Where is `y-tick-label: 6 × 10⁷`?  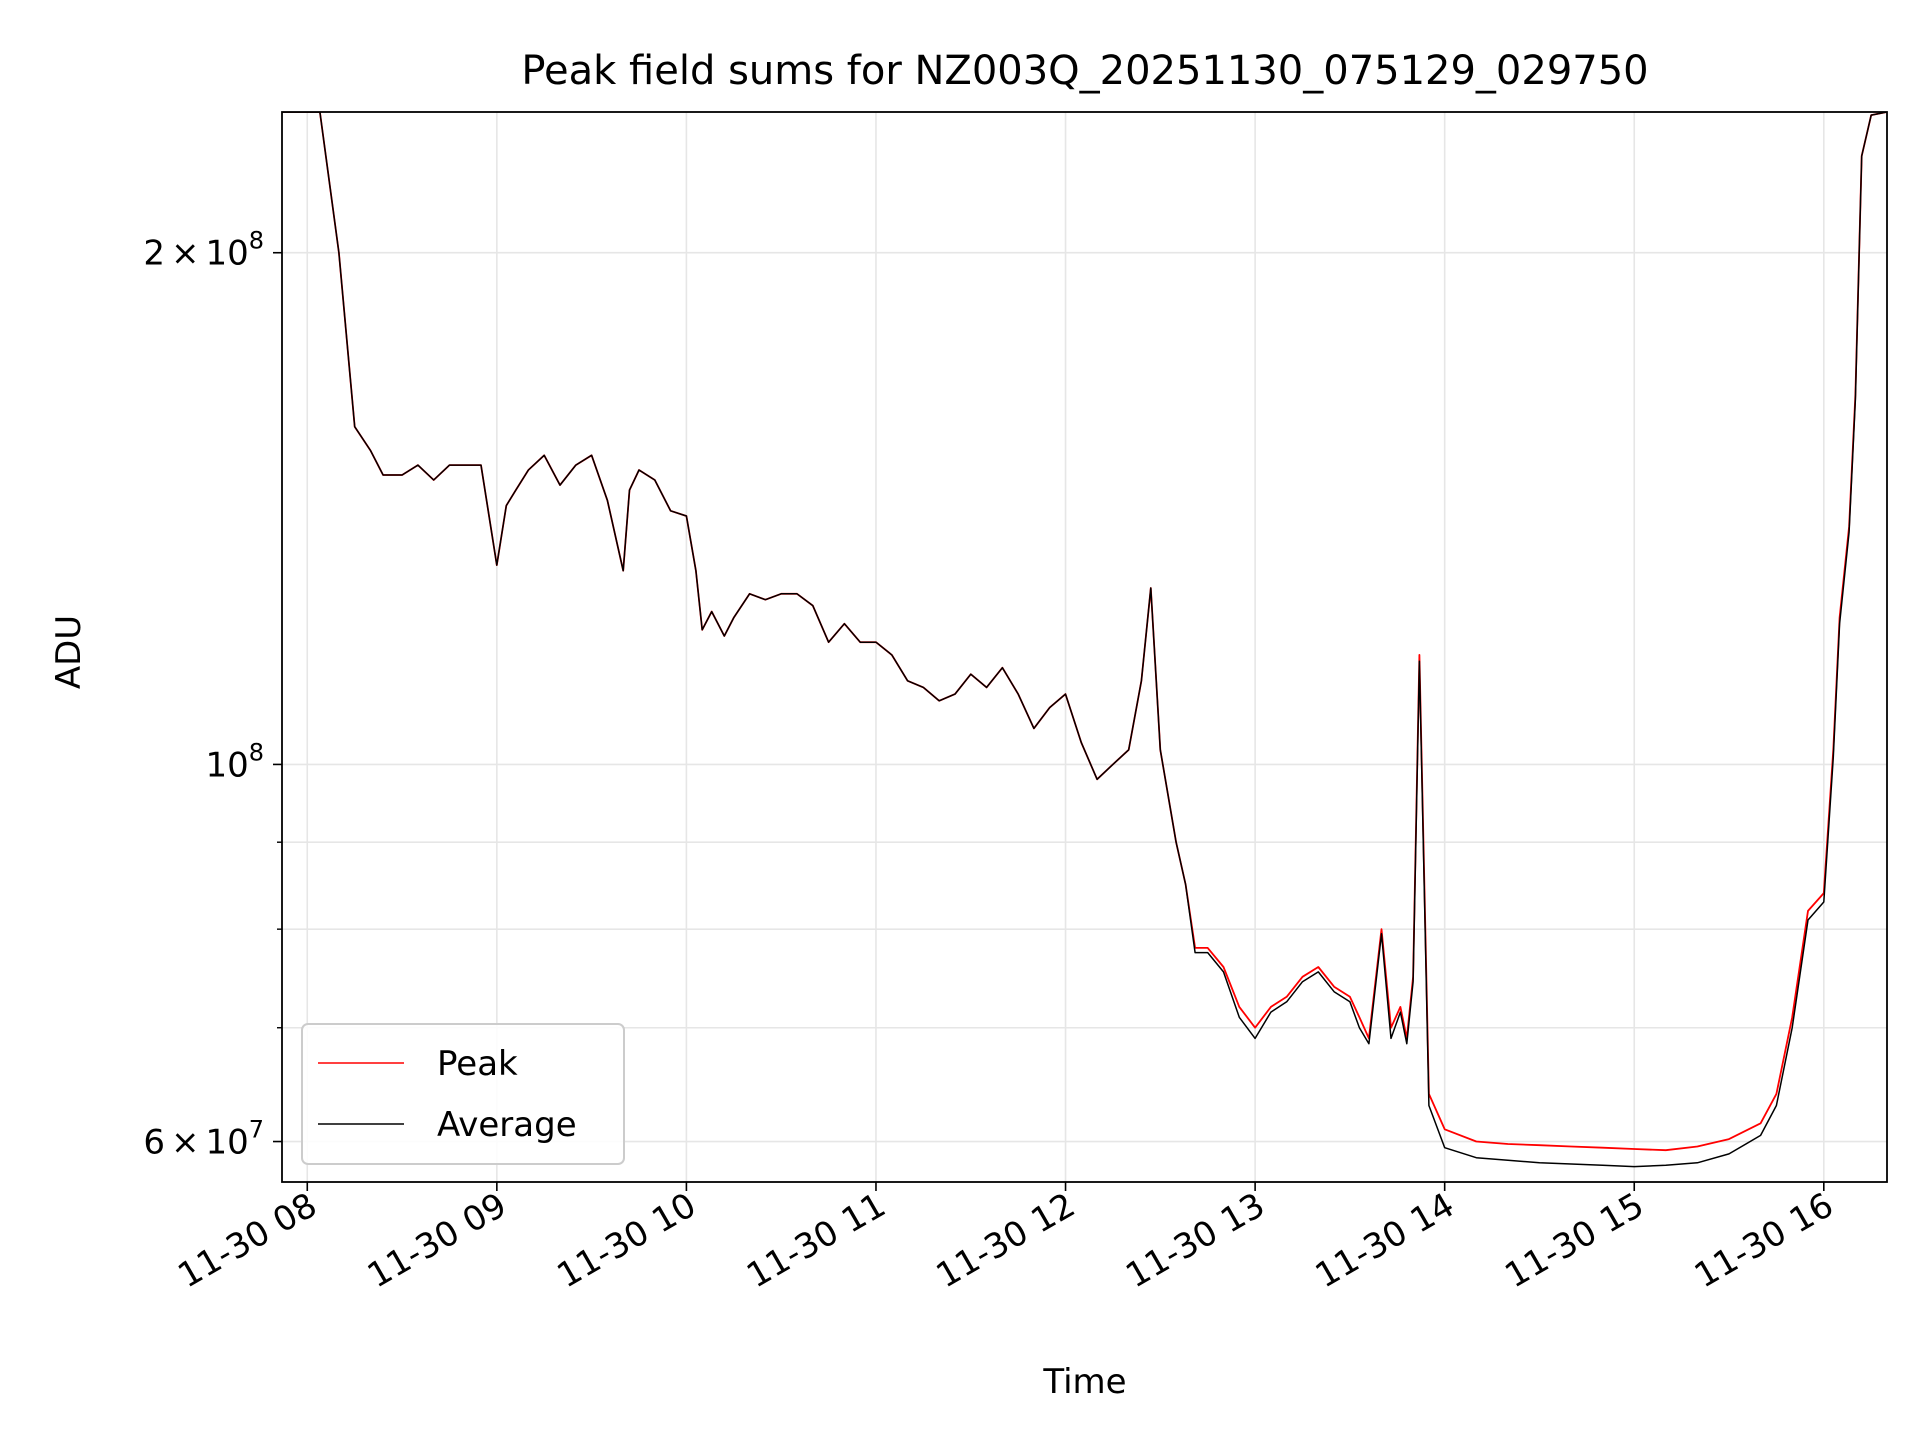
y-tick-label: 6 × 10⁷ is located at coordinates (203, 1139).